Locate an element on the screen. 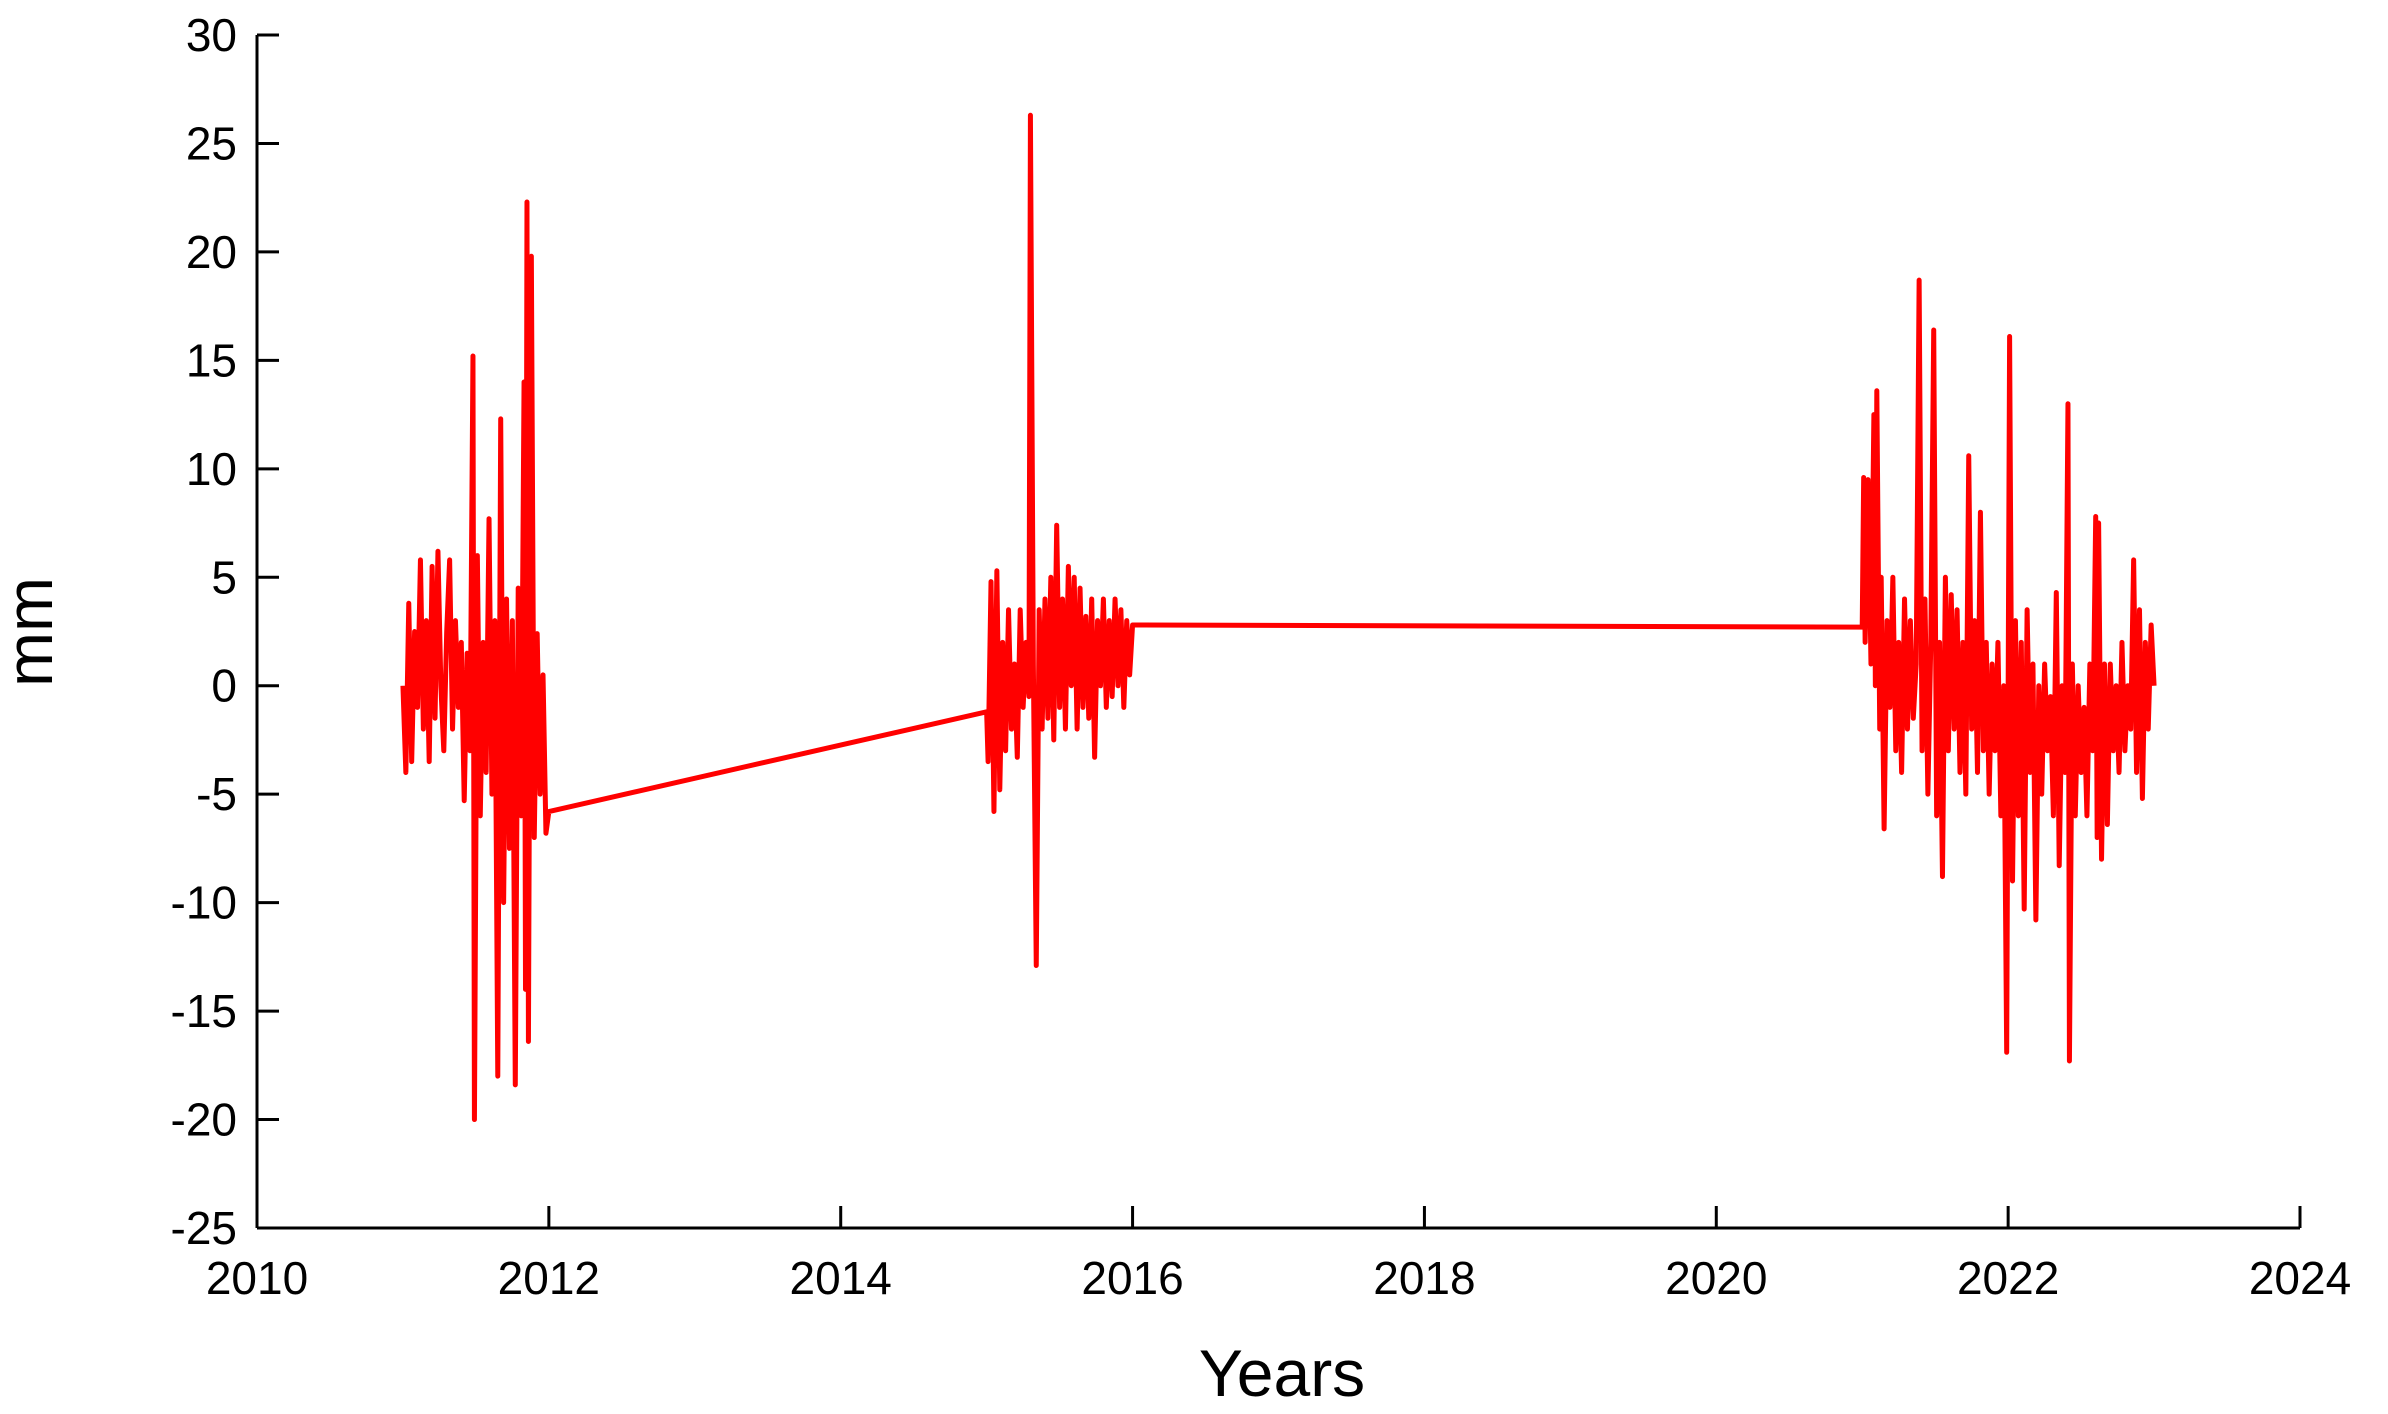 This screenshot has width=2388, height=1414. y-tick-label: 10 is located at coordinates (211, 469).